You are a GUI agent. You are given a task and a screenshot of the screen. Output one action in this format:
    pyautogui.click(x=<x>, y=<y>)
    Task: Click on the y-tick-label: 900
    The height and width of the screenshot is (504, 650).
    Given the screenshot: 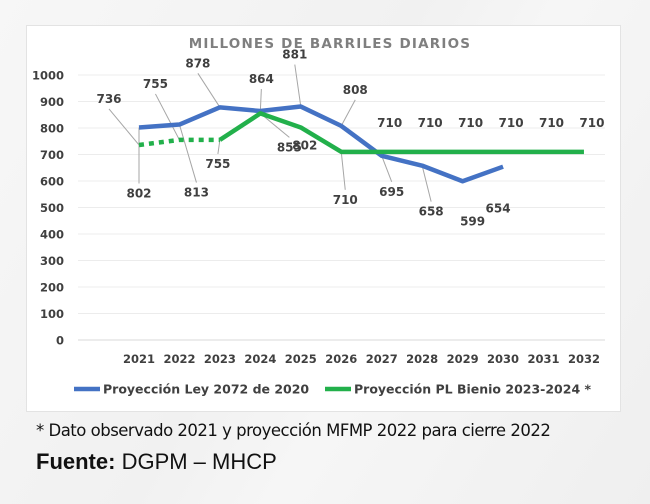 What is the action you would take?
    pyautogui.click(x=52, y=102)
    